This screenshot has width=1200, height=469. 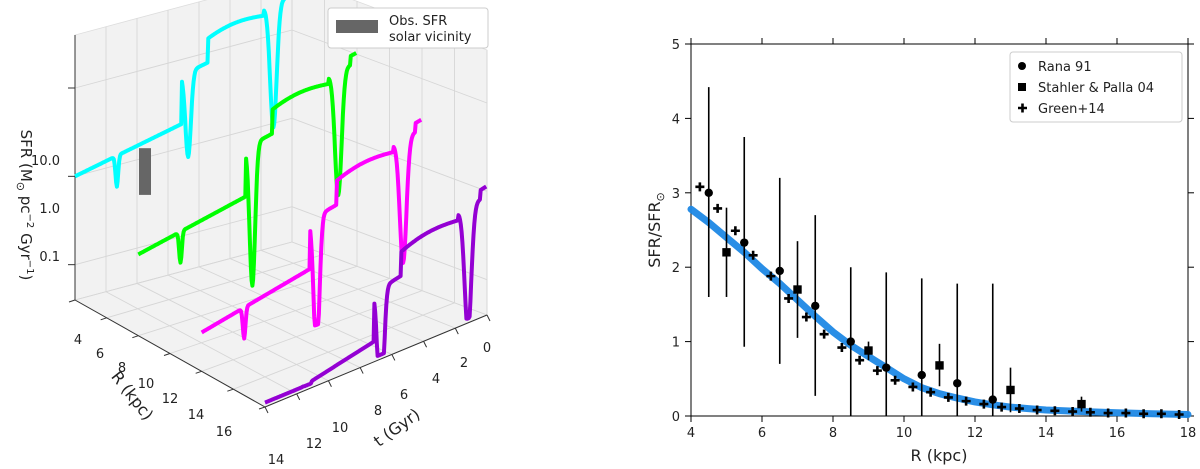 I want to click on legend-label-stahler: Stahler & Palla 04, so click(x=1096, y=88).